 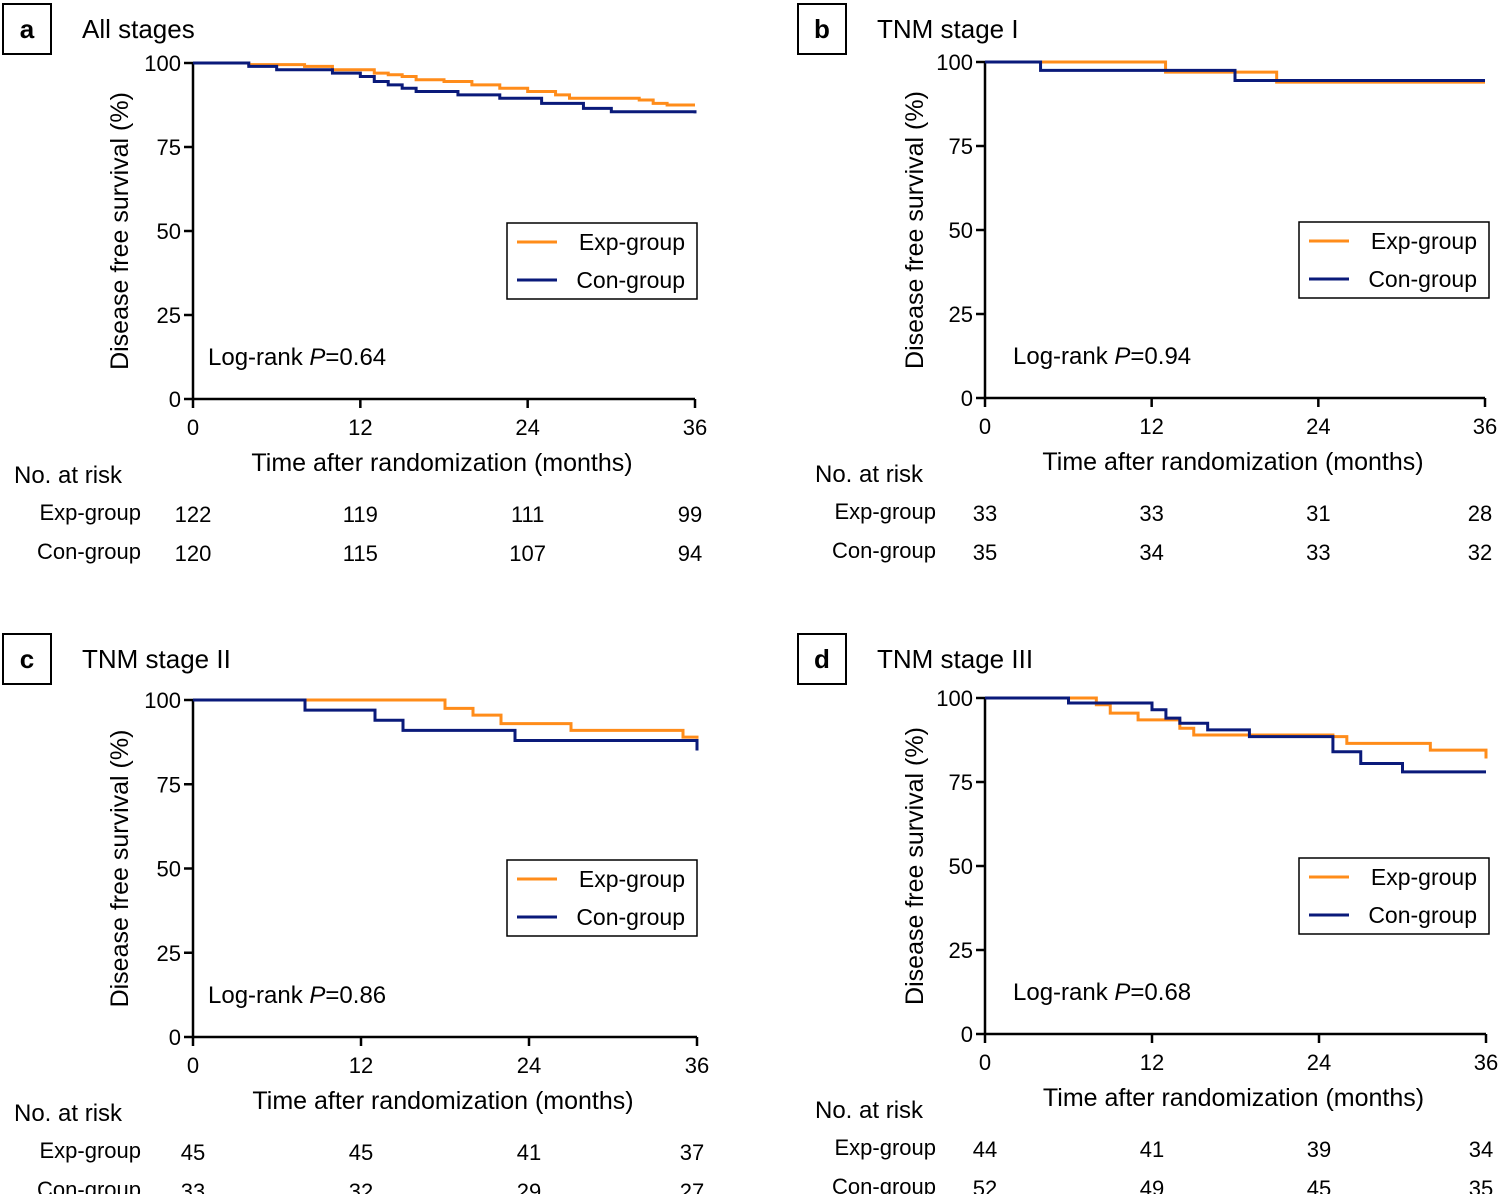 What do you see at coordinates (138, 29) in the screenshot?
I see `panel-title: All stages` at bounding box center [138, 29].